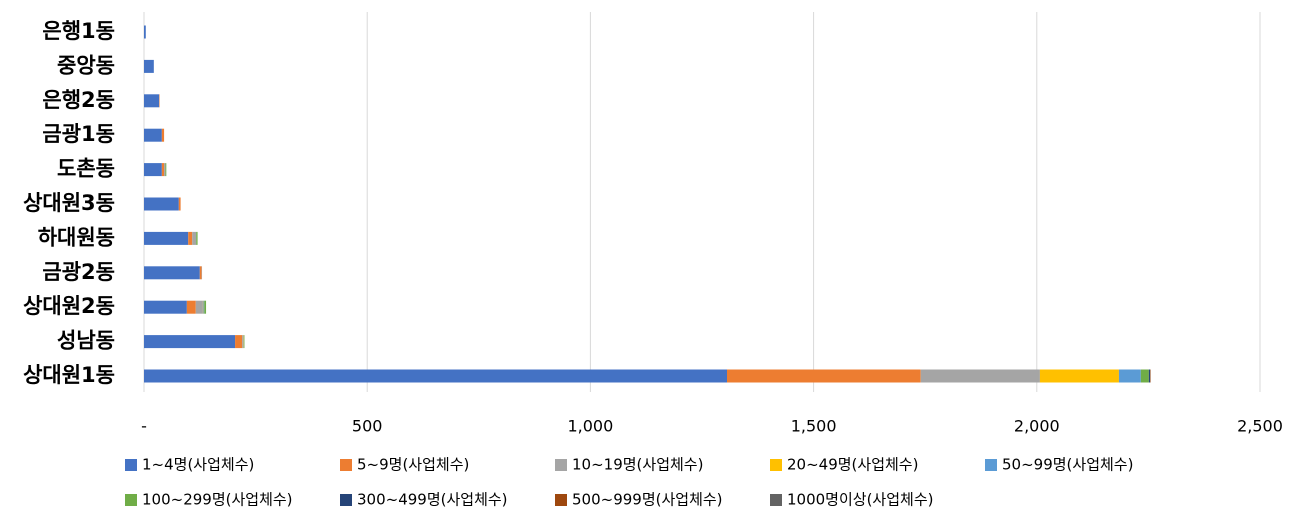 The height and width of the screenshot is (529, 1305). What do you see at coordinates (86, 65) in the screenshot?
I see `y-tick-label: 중앙동` at bounding box center [86, 65].